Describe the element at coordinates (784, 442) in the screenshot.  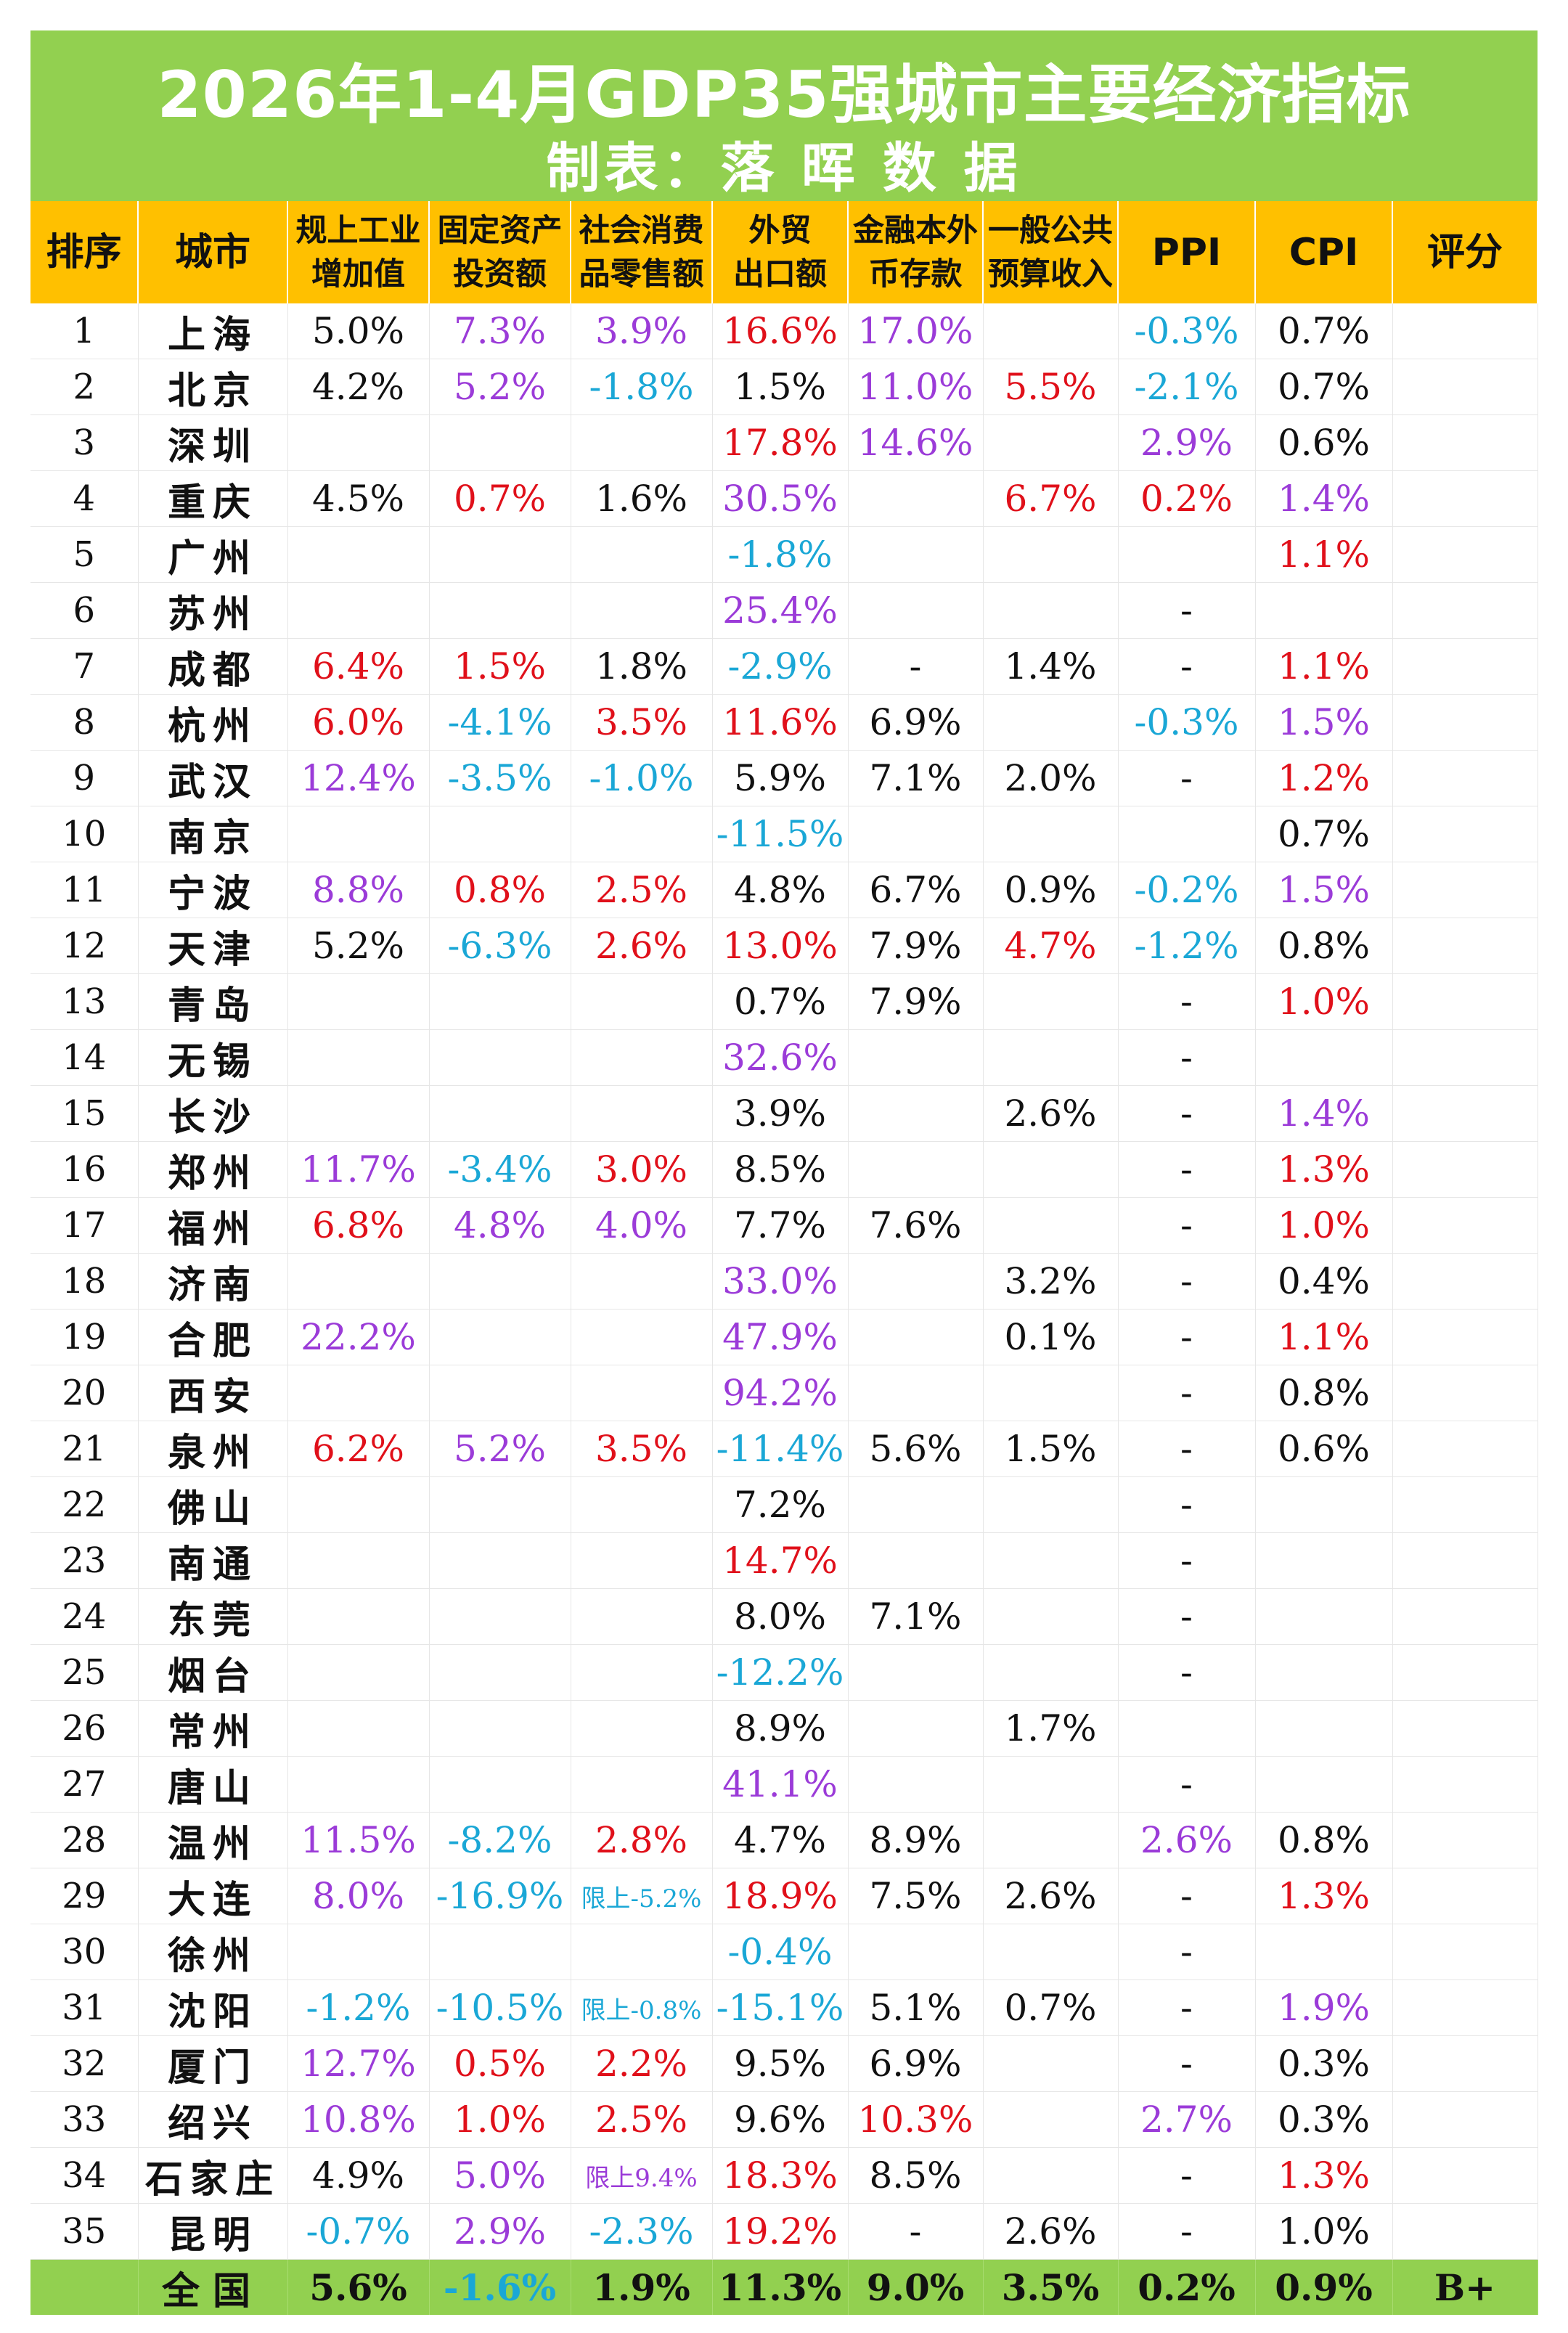
I see `table-row: 3 深圳 17.8% 14.6% 2.9% 0.6%` at that location.